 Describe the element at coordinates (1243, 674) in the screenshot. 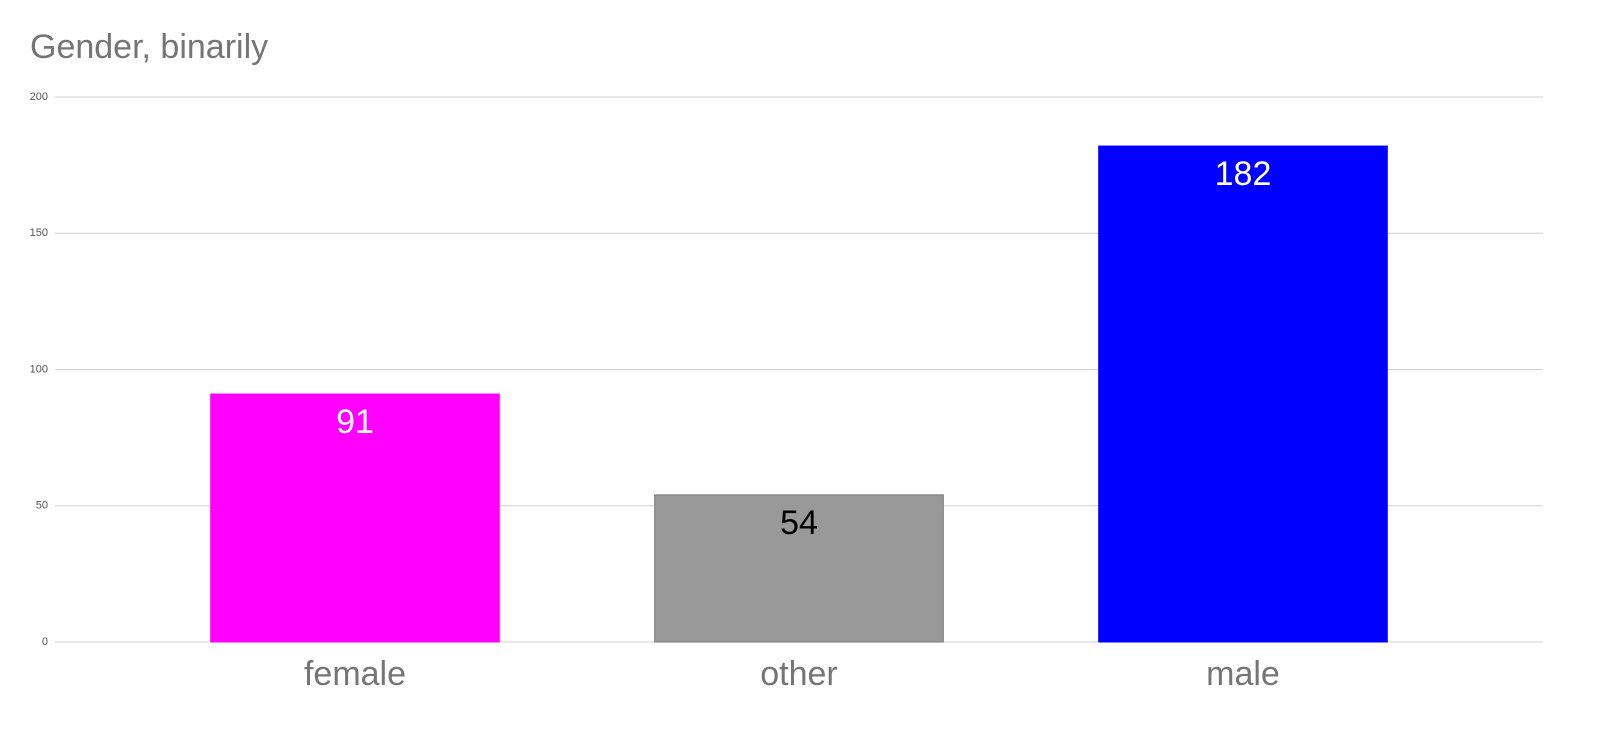

I see `x-tick-label: male` at that location.